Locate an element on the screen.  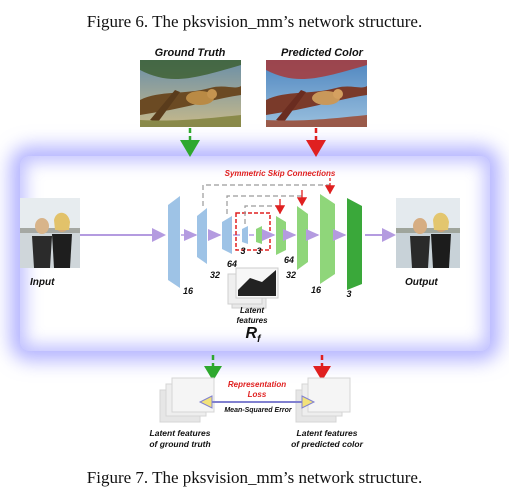
latent-gt-label: Latent features of ground truth is located at coordinates (180, 438).